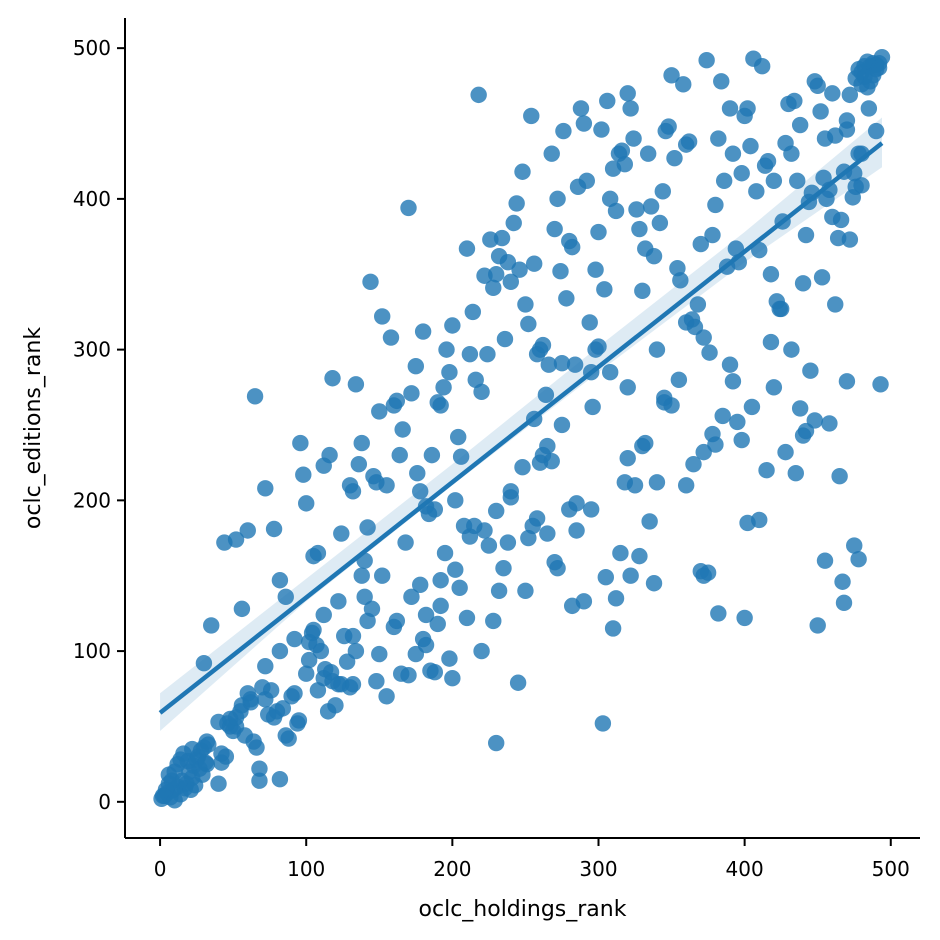  Describe the element at coordinates (92, 651) in the screenshot. I see `y-tick-label: 100` at that location.